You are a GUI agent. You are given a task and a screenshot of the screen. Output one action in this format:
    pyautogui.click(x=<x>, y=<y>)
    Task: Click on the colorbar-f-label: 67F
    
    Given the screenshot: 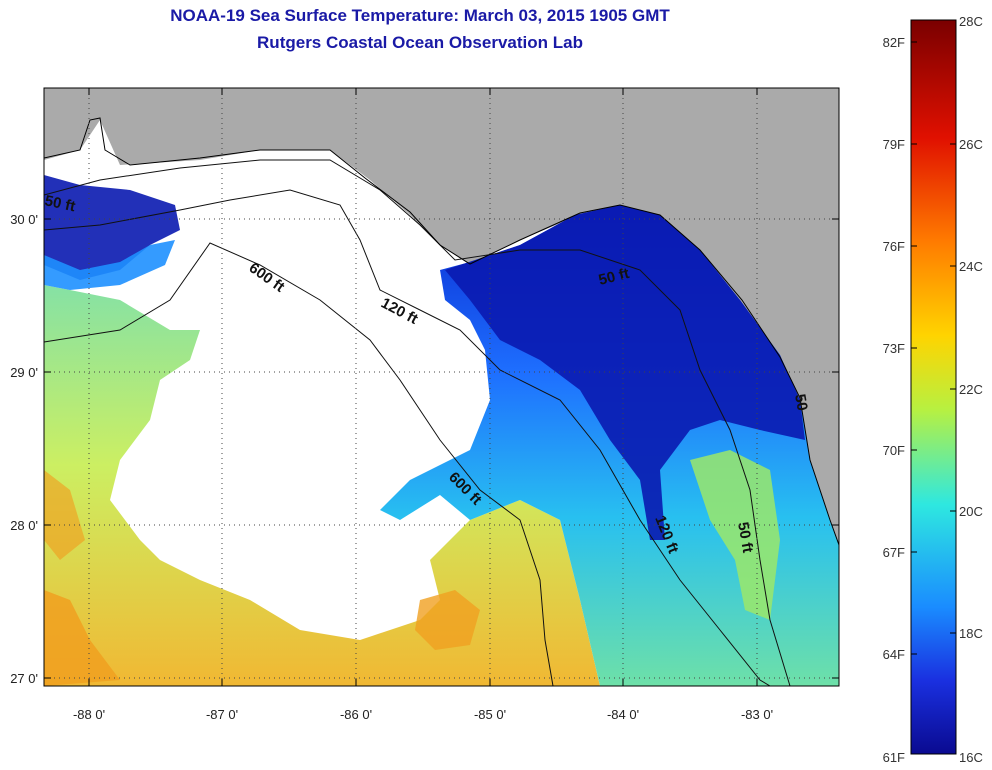 What is the action you would take?
    pyautogui.click(x=894, y=552)
    